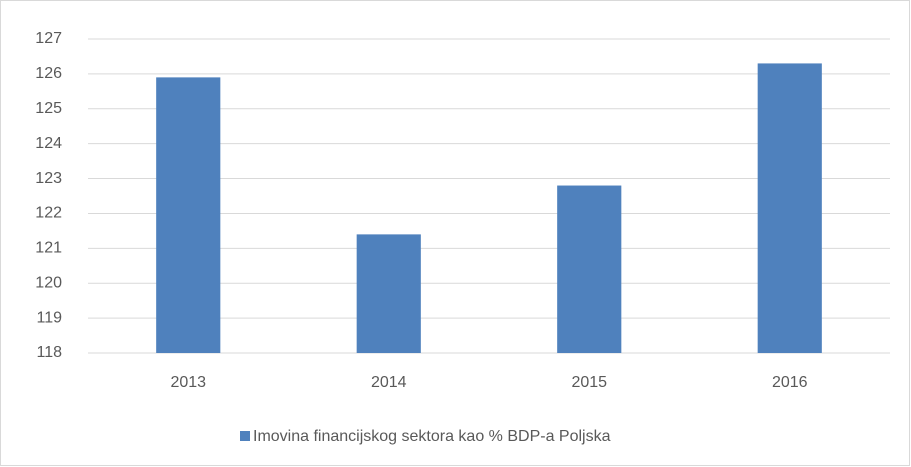  I want to click on y-tick-label: 121, so click(48, 248).